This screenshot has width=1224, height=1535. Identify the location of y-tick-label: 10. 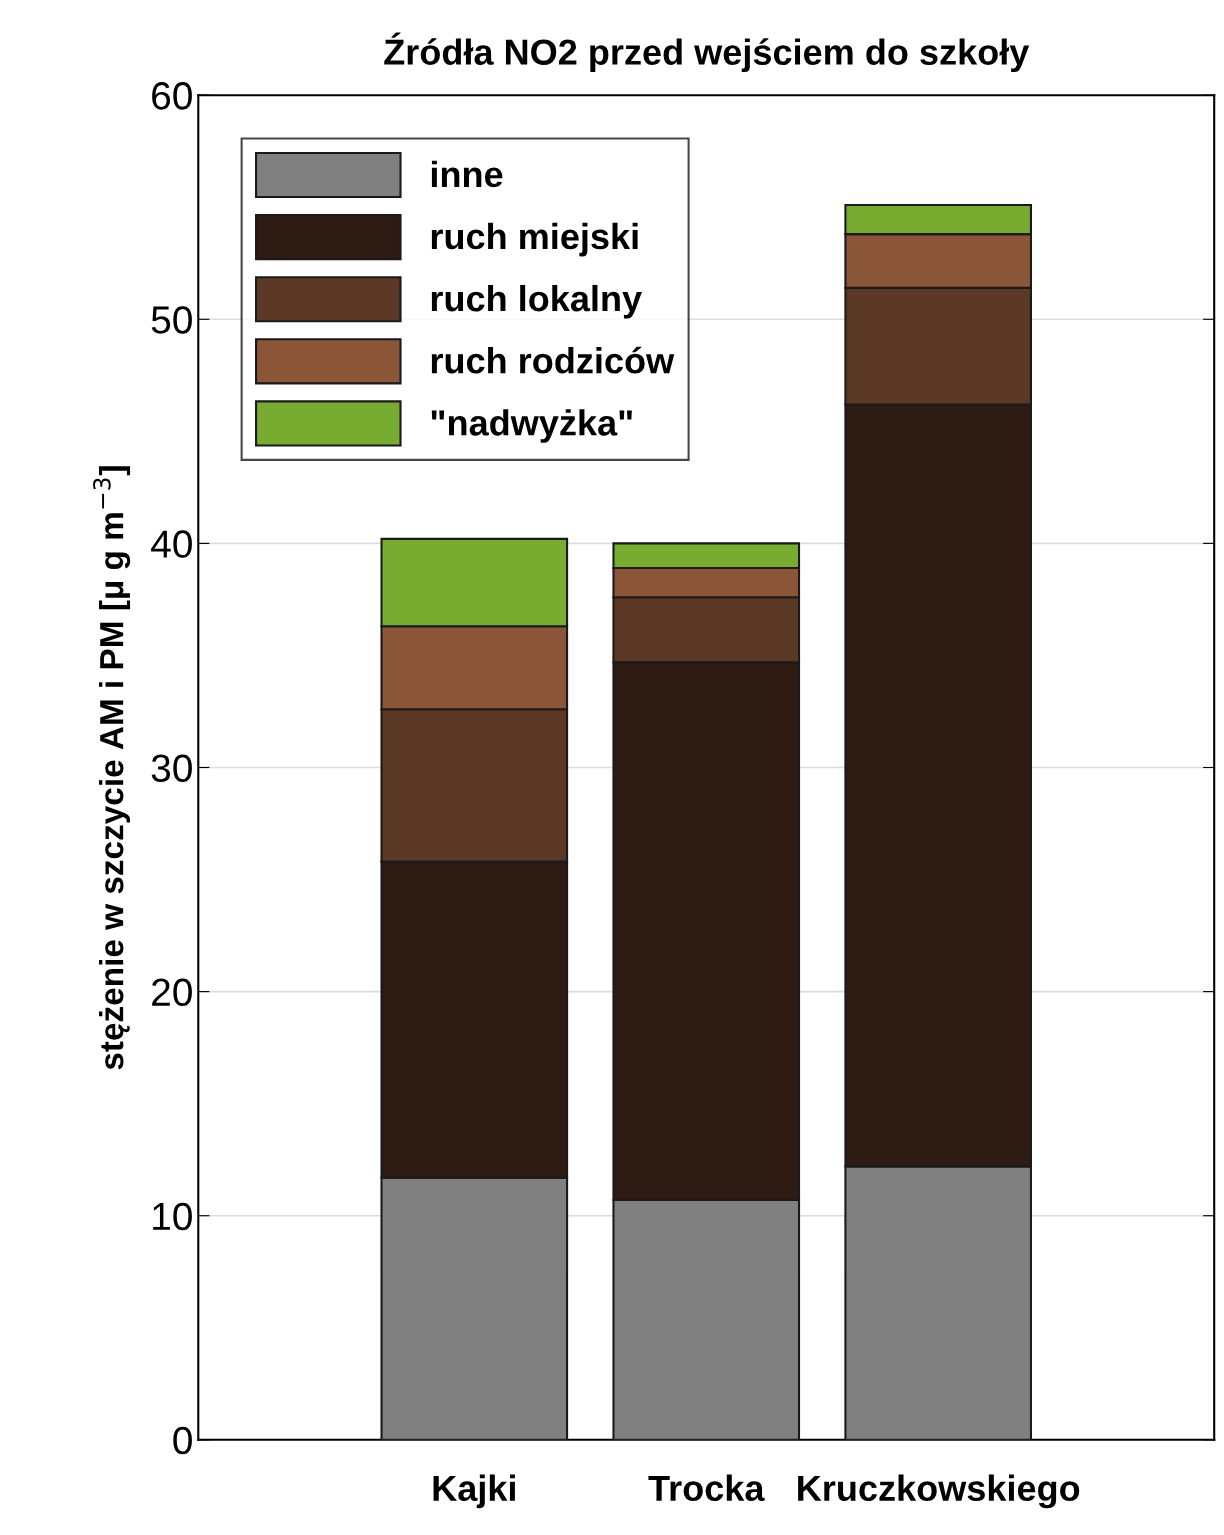
(172, 1216).